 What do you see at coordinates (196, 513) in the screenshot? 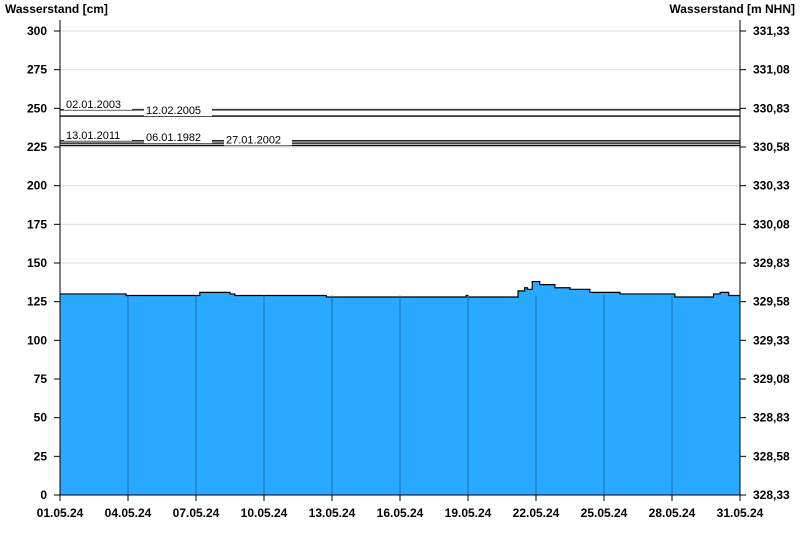
I see `x-tick-label: 07.05.24` at bounding box center [196, 513].